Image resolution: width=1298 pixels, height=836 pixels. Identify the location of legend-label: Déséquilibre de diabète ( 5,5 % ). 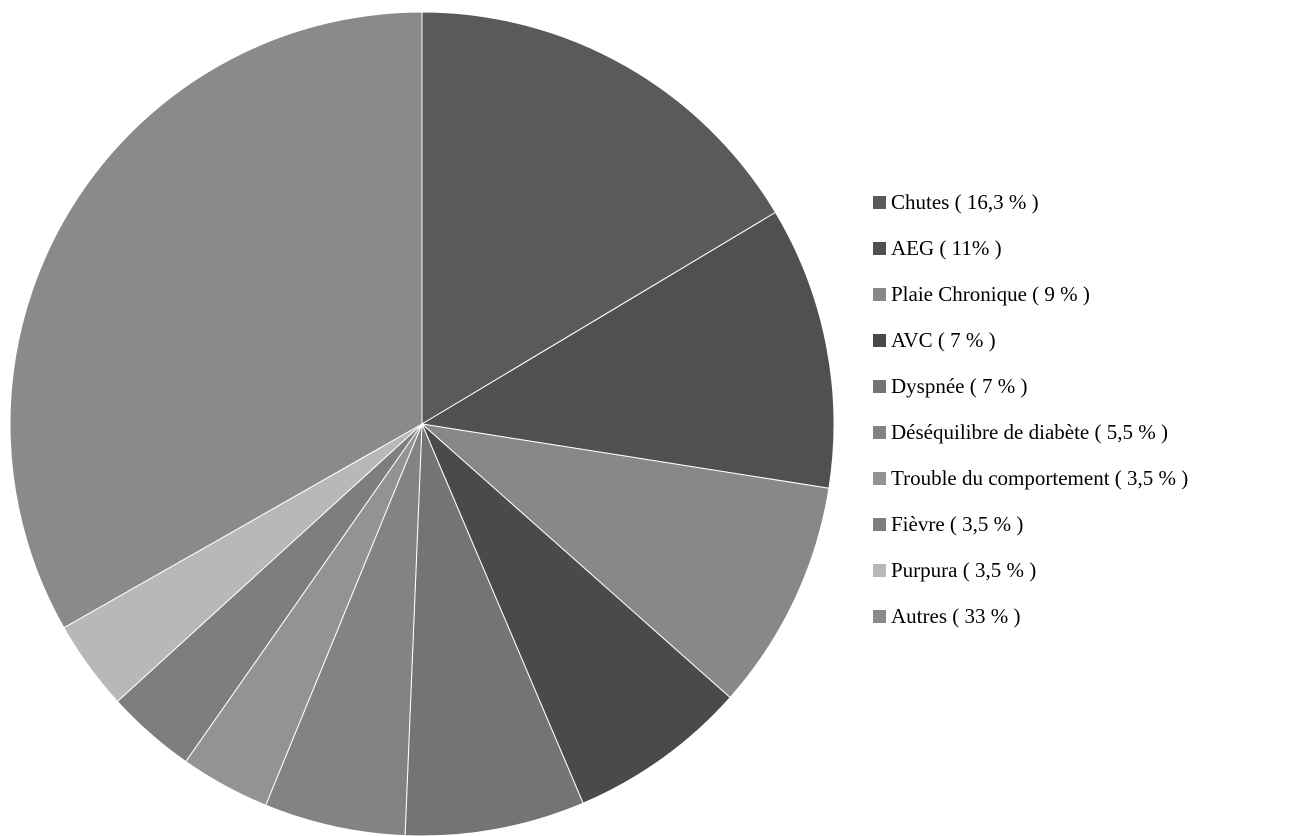
(1029, 431).